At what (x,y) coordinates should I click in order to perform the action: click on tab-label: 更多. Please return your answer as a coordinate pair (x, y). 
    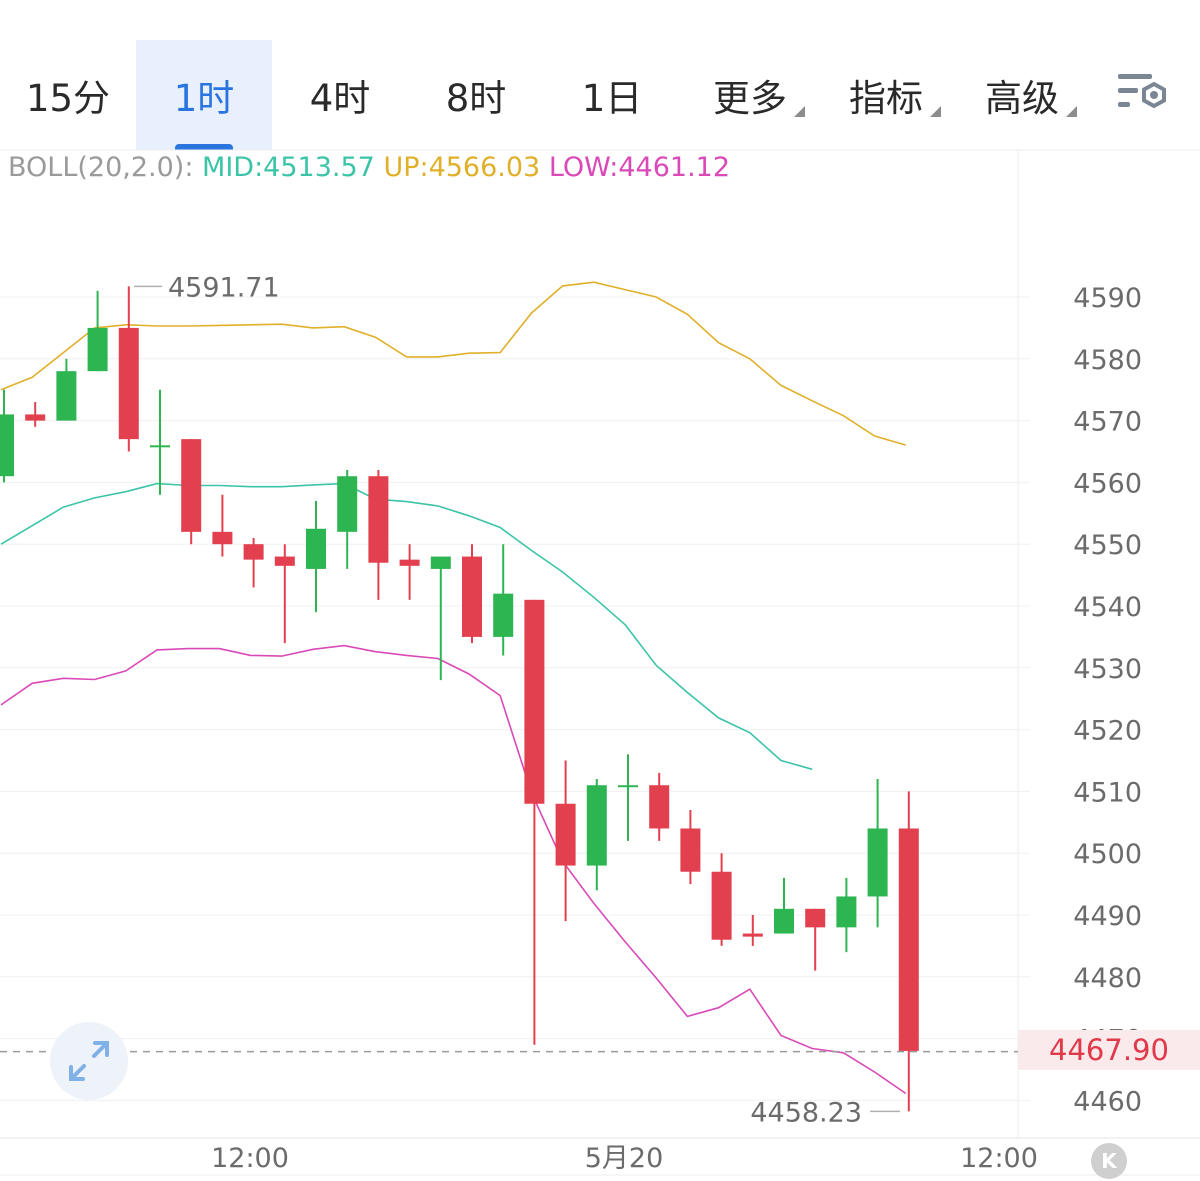
    Looking at the image, I should click on (750, 98).